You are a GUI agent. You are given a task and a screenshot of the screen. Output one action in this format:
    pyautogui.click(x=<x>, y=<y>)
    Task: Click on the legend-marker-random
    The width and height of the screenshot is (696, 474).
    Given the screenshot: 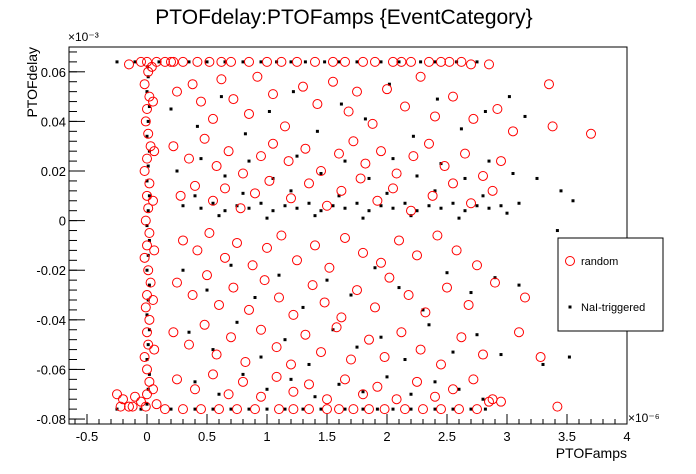 What is the action you would take?
    pyautogui.click(x=570, y=261)
    